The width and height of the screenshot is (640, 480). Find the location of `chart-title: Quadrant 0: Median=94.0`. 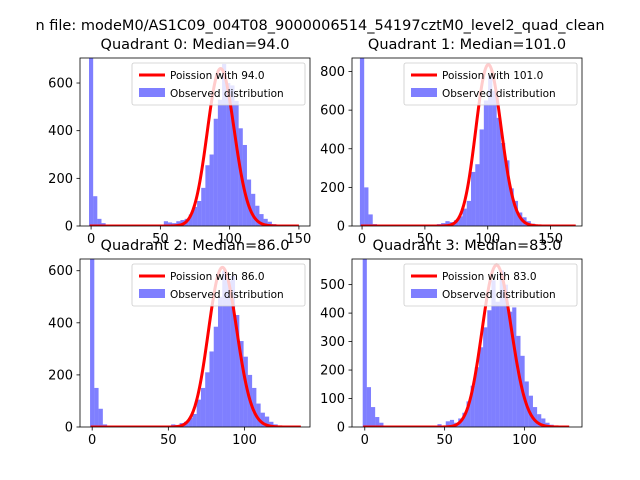

chart-title: Quadrant 0: Median=94.0 is located at coordinates (195, 45).